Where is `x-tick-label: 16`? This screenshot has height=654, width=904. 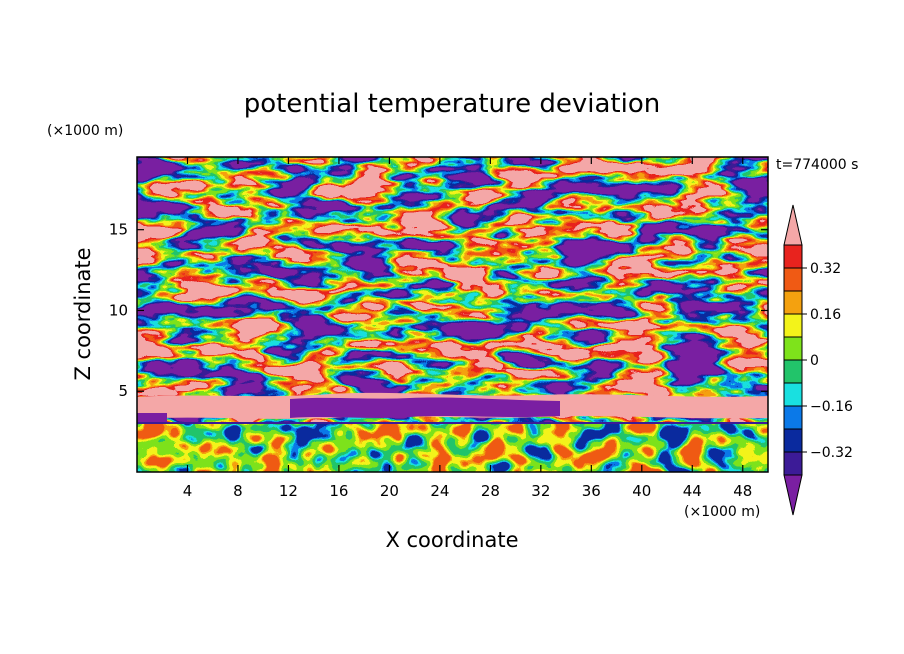 x-tick-label: 16 is located at coordinates (338, 491).